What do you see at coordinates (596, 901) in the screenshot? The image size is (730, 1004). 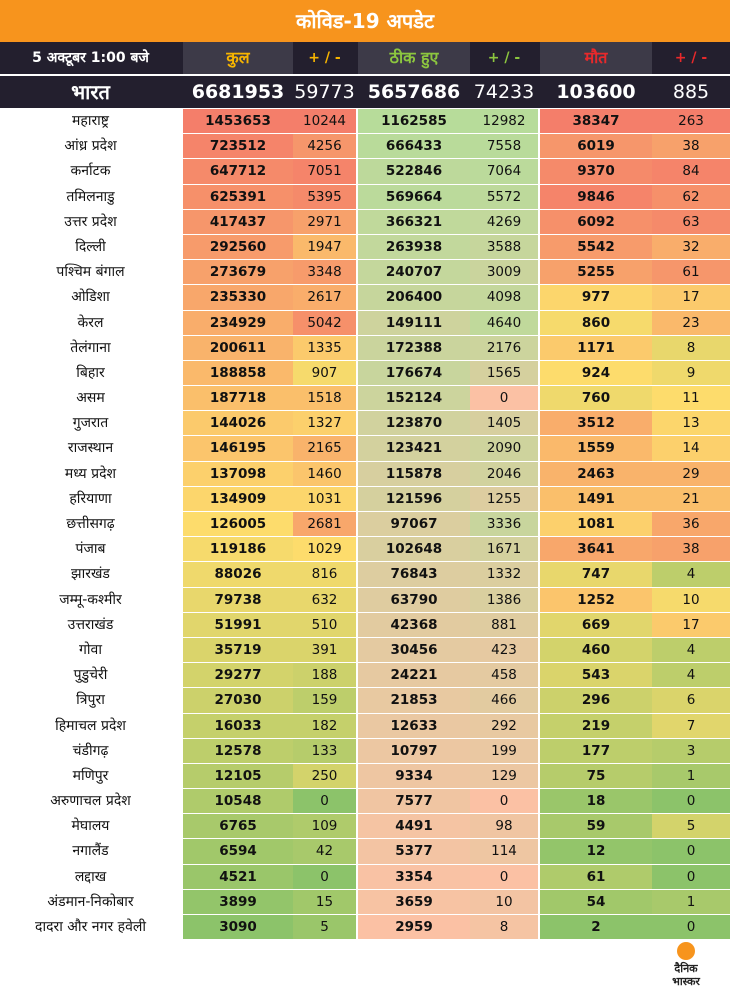 I see `cell-deaths: 54` at bounding box center [596, 901].